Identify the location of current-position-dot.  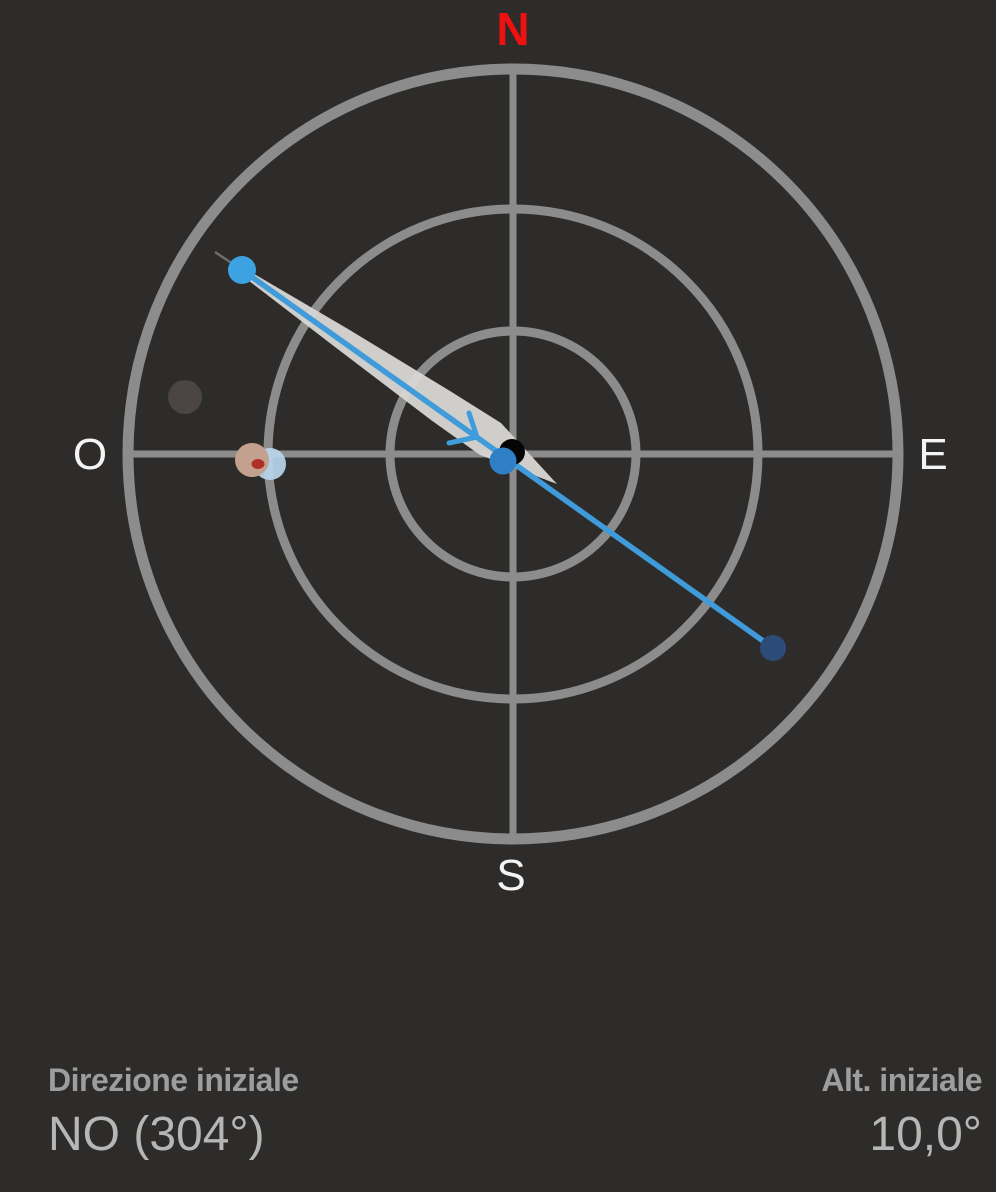
(503, 461).